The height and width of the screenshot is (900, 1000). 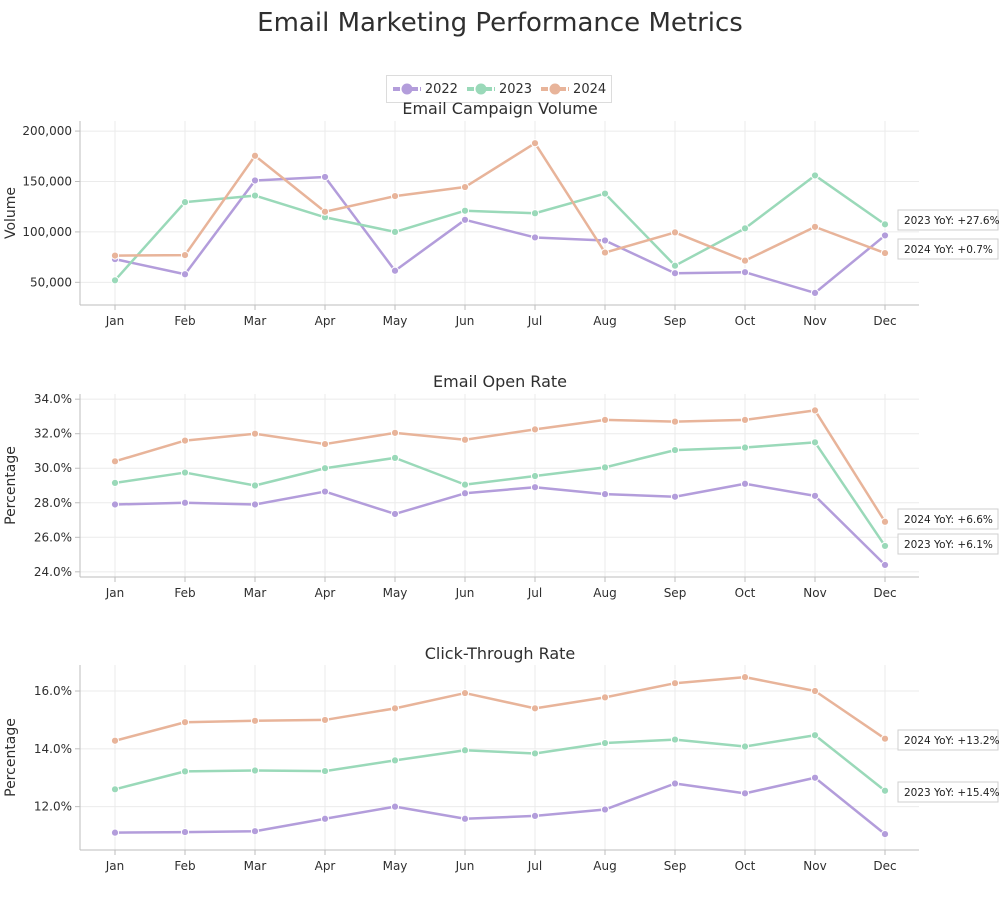 I want to click on subplot-title: Click-Through Rate, so click(x=500, y=653).